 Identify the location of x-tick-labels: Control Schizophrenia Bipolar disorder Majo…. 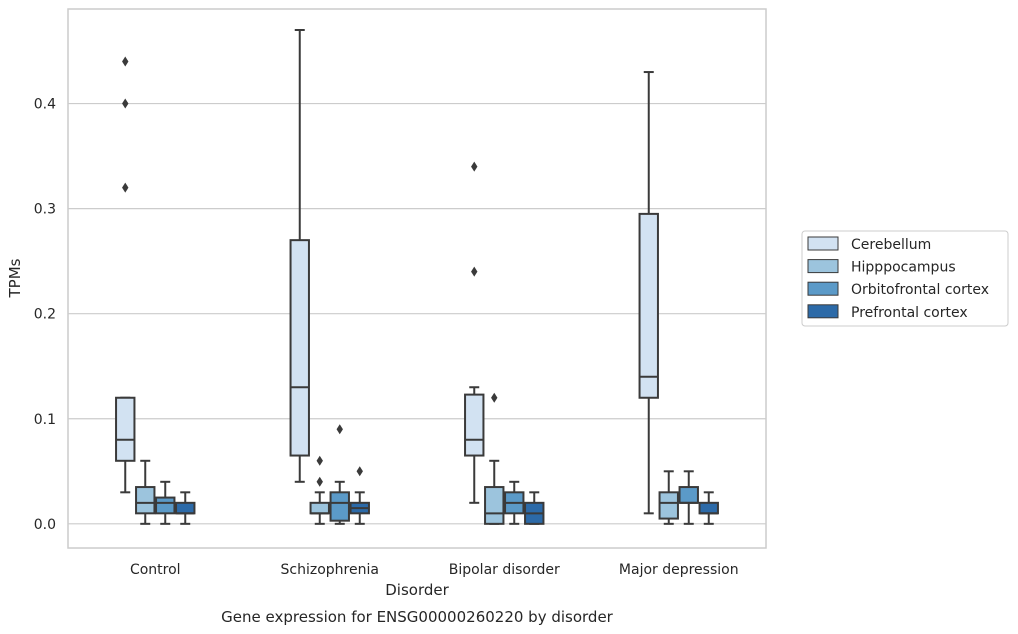
(434, 570).